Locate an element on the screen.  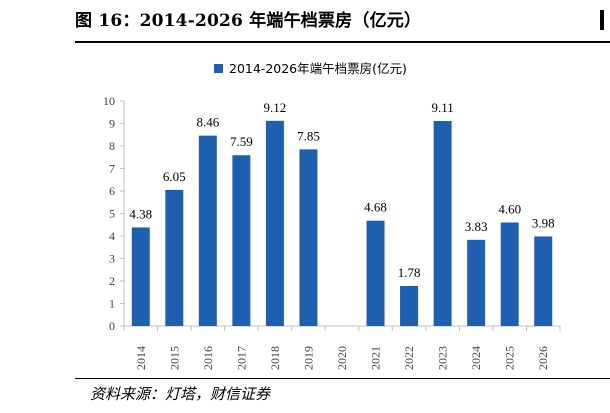
x-tick-label: 2017 is located at coordinates (241, 358).